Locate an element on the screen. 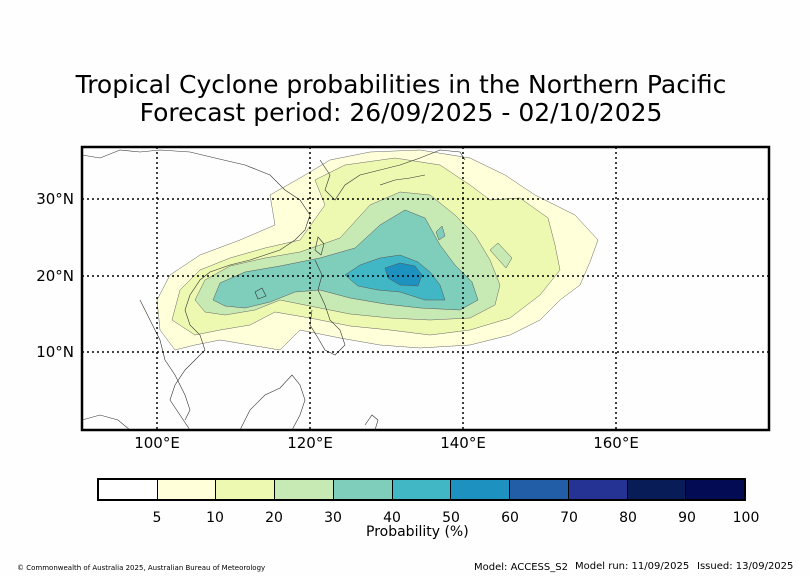 The image size is (810, 576). lon-label-120e: 120°E is located at coordinates (310, 443).